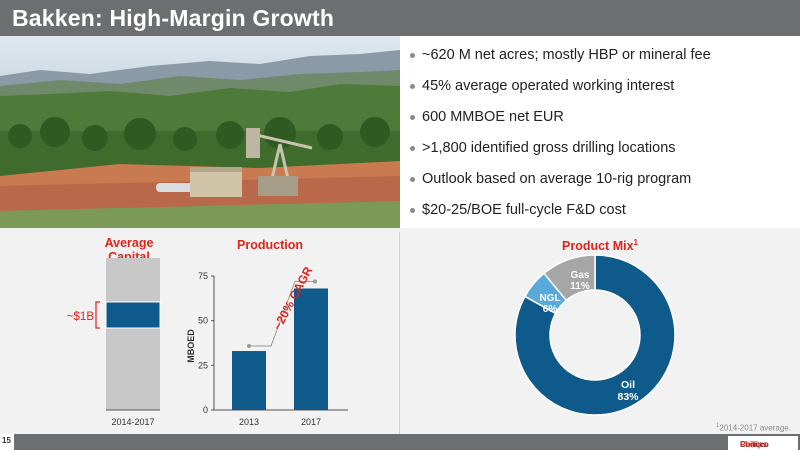 The width and height of the screenshot is (800, 450). What do you see at coordinates (311, 422) in the screenshot?
I see `production-x-label: 2017` at bounding box center [311, 422].